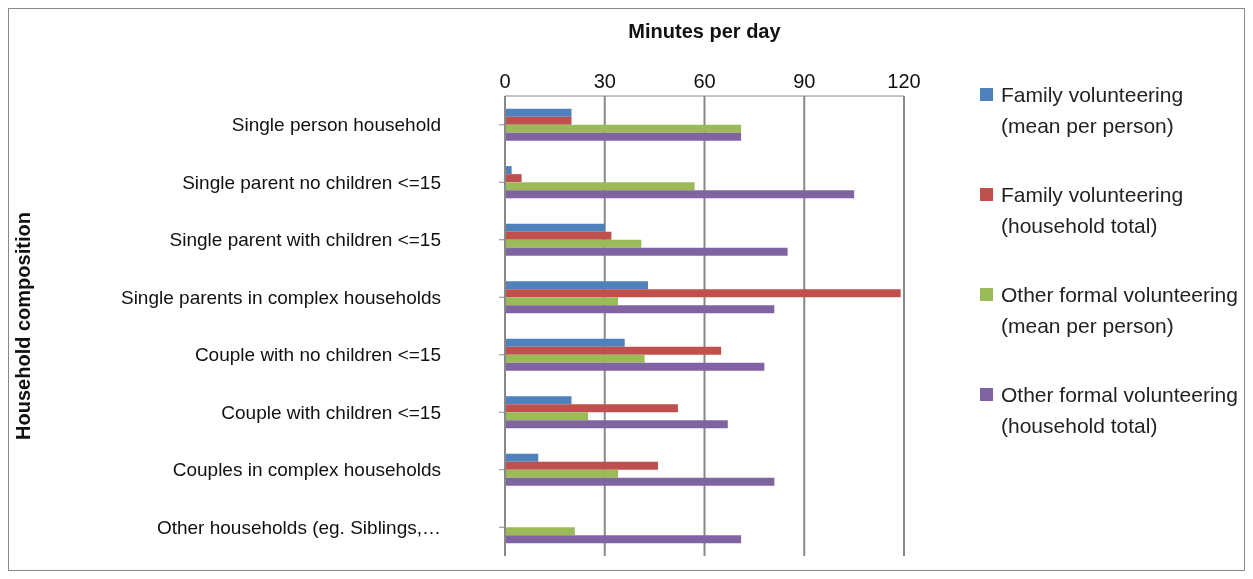 The height and width of the screenshot is (579, 1253). What do you see at coordinates (604, 81) in the screenshot?
I see `x-tick-label: 30` at bounding box center [604, 81].